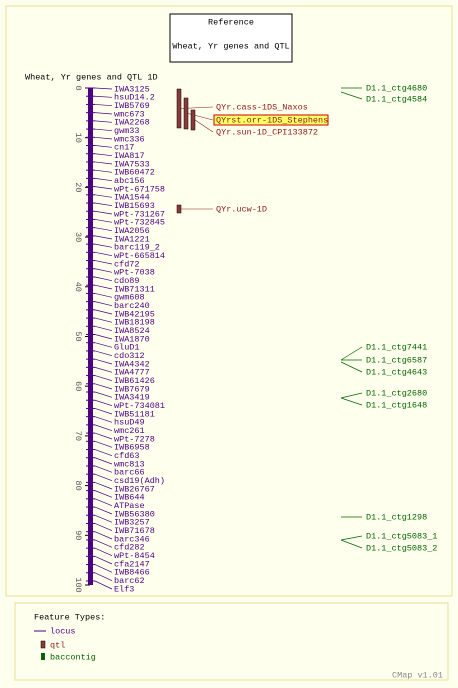 The image size is (458, 688). I want to click on locus-label: IWB71311, so click(134, 289).